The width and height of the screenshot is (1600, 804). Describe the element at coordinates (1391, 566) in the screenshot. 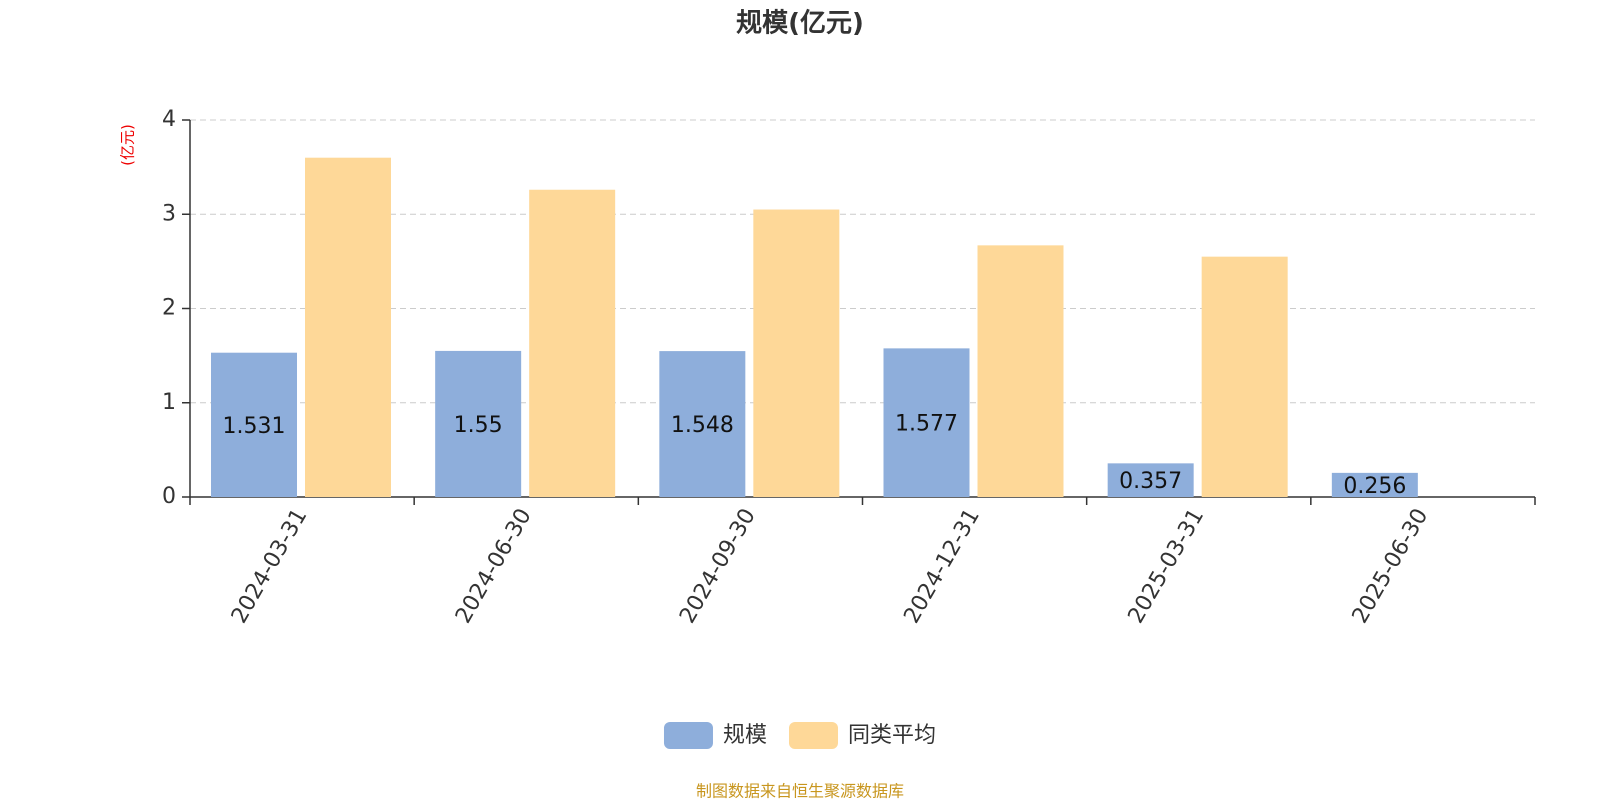

I see `x-tick-label: 2025-06-30` at that location.